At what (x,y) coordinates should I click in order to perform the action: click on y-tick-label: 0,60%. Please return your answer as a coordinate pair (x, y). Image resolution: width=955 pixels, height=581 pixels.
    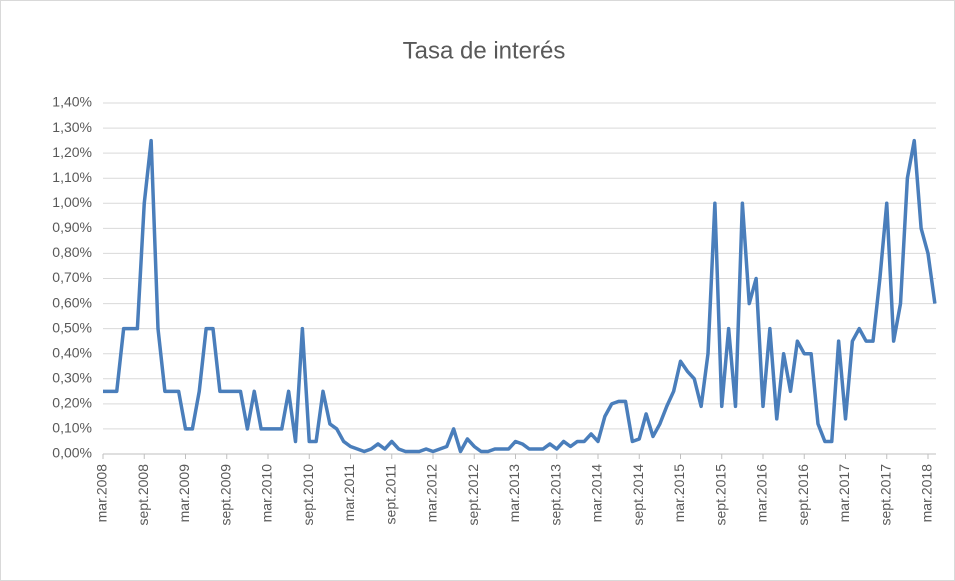
    Looking at the image, I should click on (72, 302).